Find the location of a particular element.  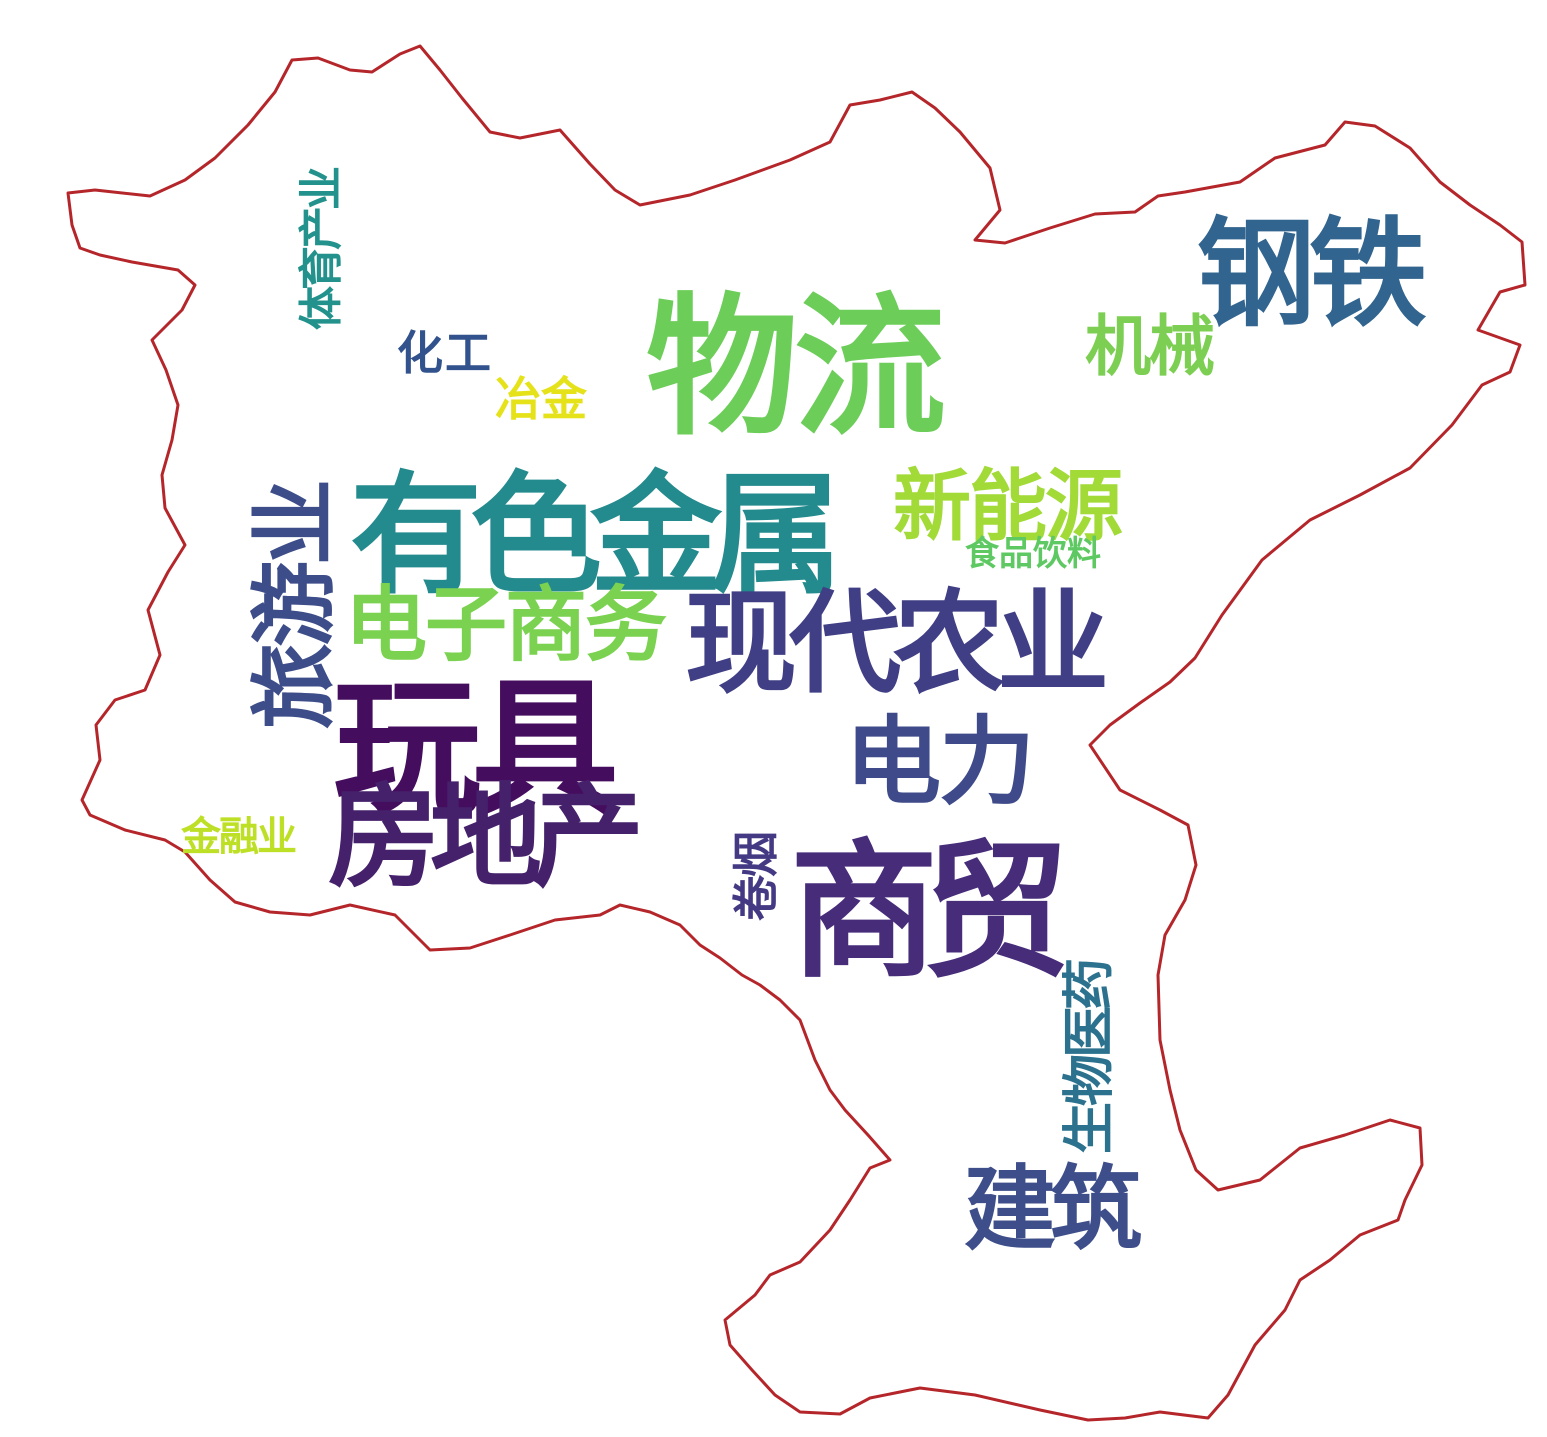

word-dianli: 电力 is located at coordinates (940, 762).